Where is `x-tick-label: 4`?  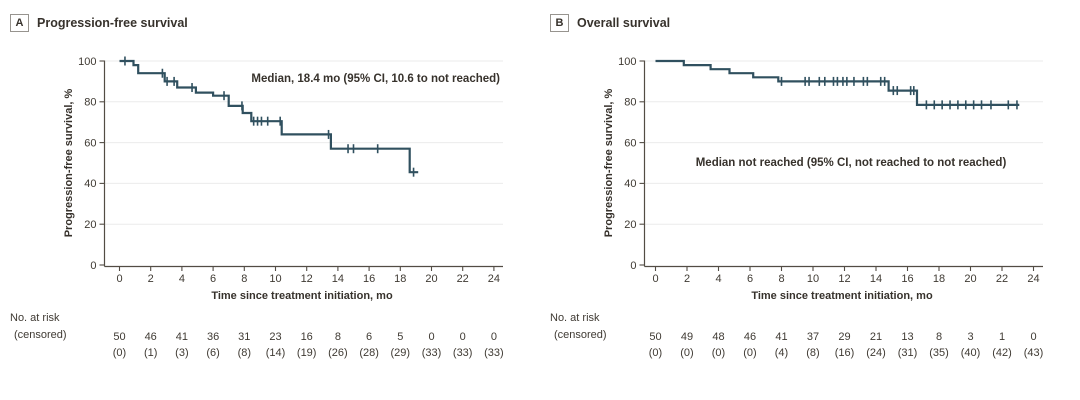 x-tick-label: 4 is located at coordinates (182, 279).